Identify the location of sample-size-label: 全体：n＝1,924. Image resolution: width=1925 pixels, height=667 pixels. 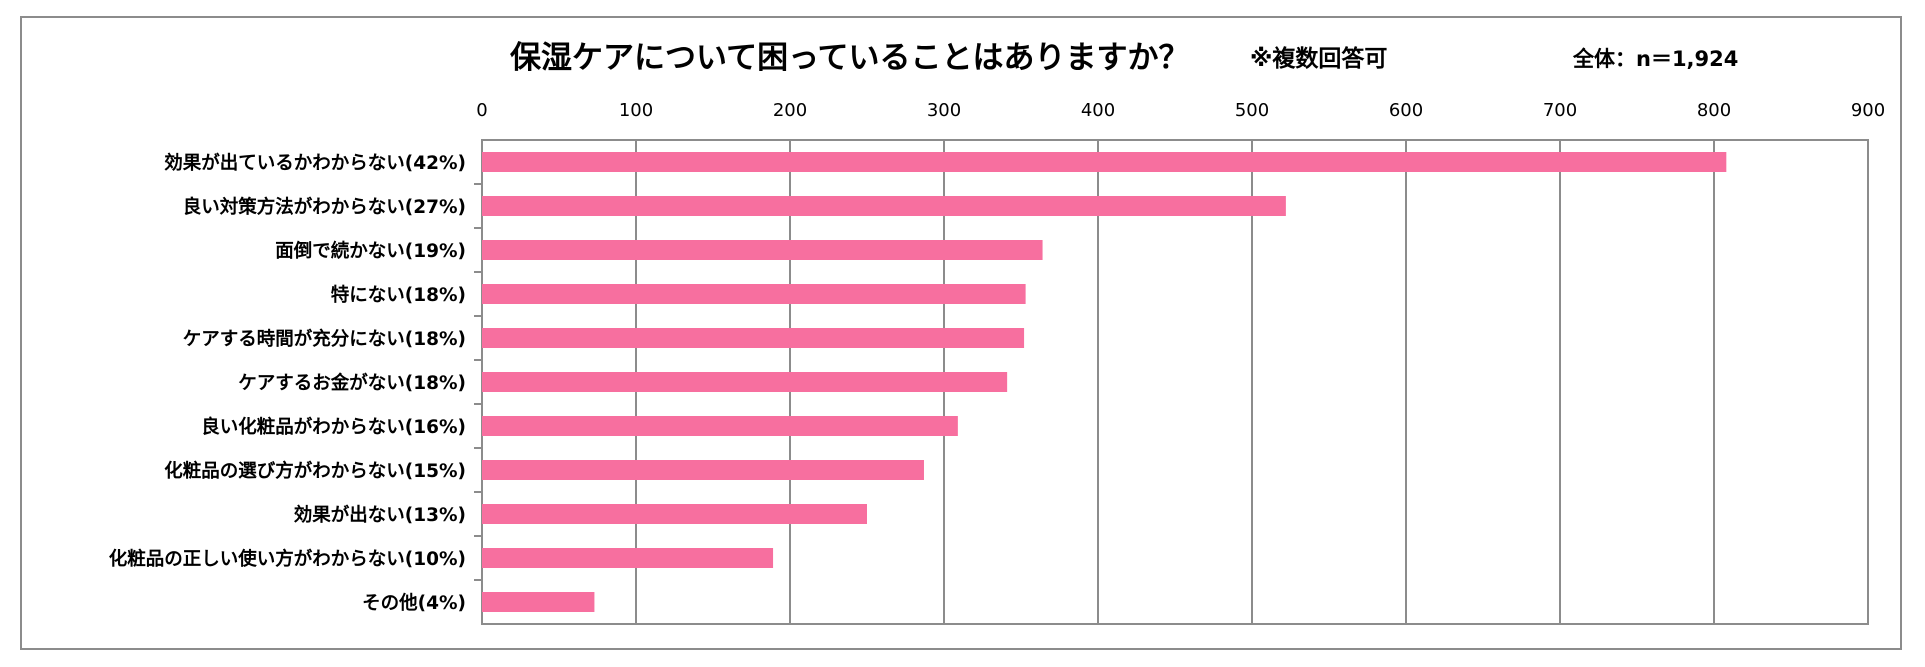
(1655, 59).